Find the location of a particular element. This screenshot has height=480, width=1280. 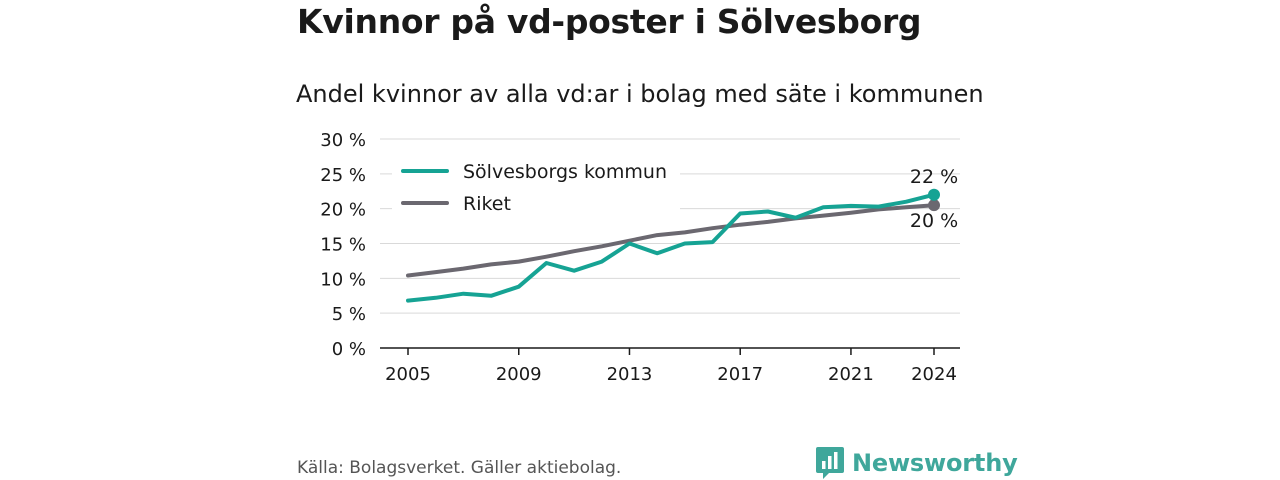

x-tick-label: 2021 is located at coordinates (851, 374).